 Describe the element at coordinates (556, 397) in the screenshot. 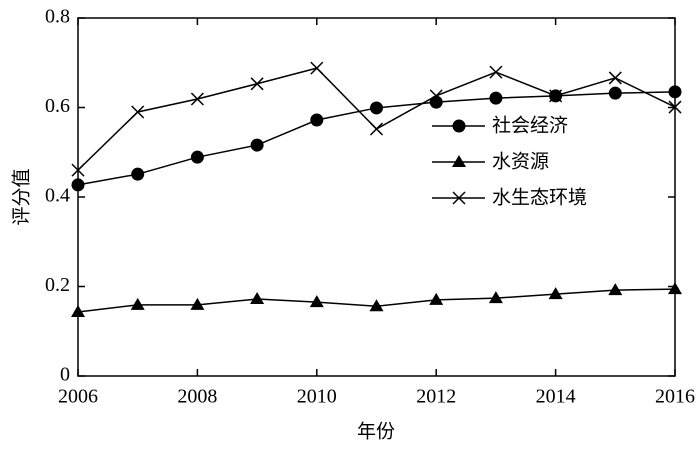

I see `x-tick-label: 2014` at that location.